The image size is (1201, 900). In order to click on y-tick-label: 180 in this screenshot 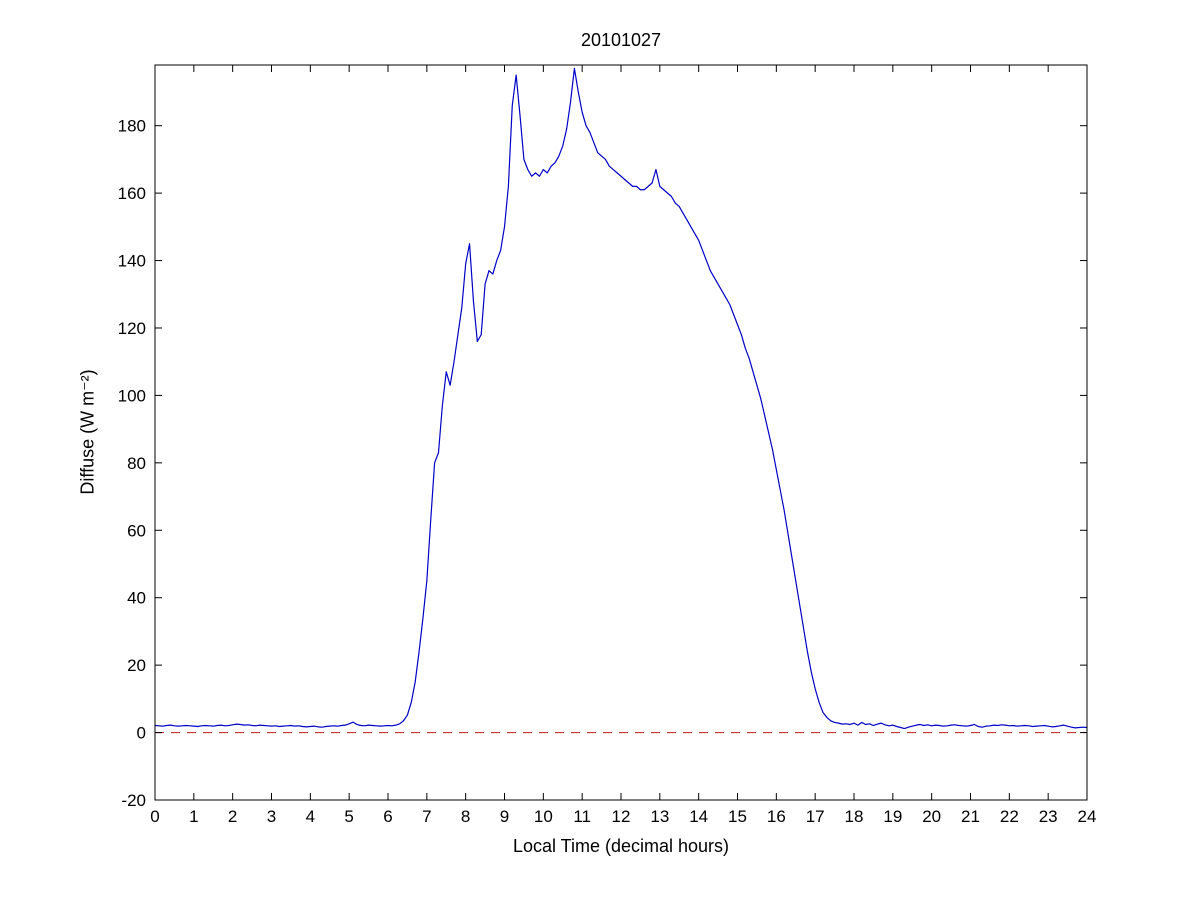, I will do `click(132, 126)`.